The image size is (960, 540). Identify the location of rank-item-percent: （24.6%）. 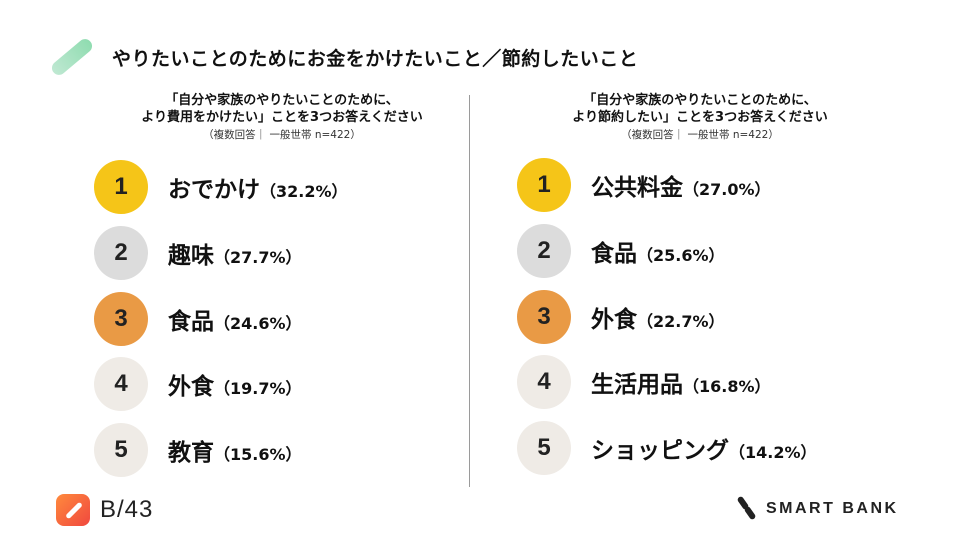
(258, 323).